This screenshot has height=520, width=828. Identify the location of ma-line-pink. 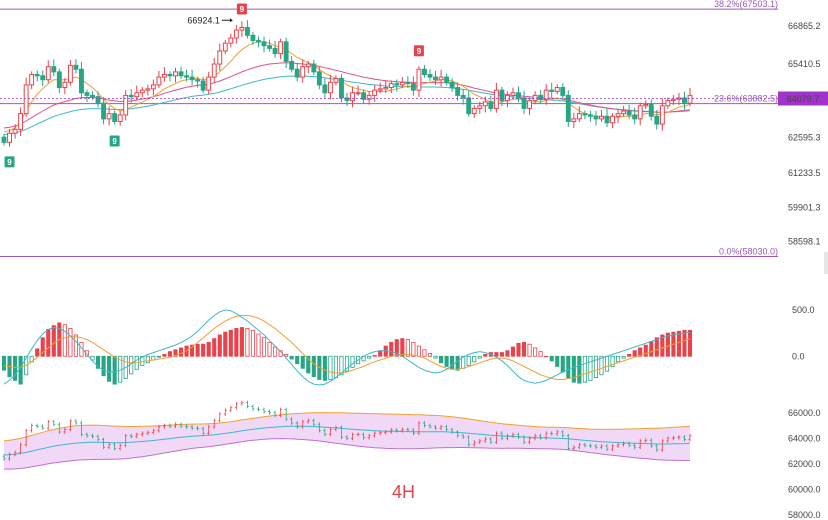
(347, 95).